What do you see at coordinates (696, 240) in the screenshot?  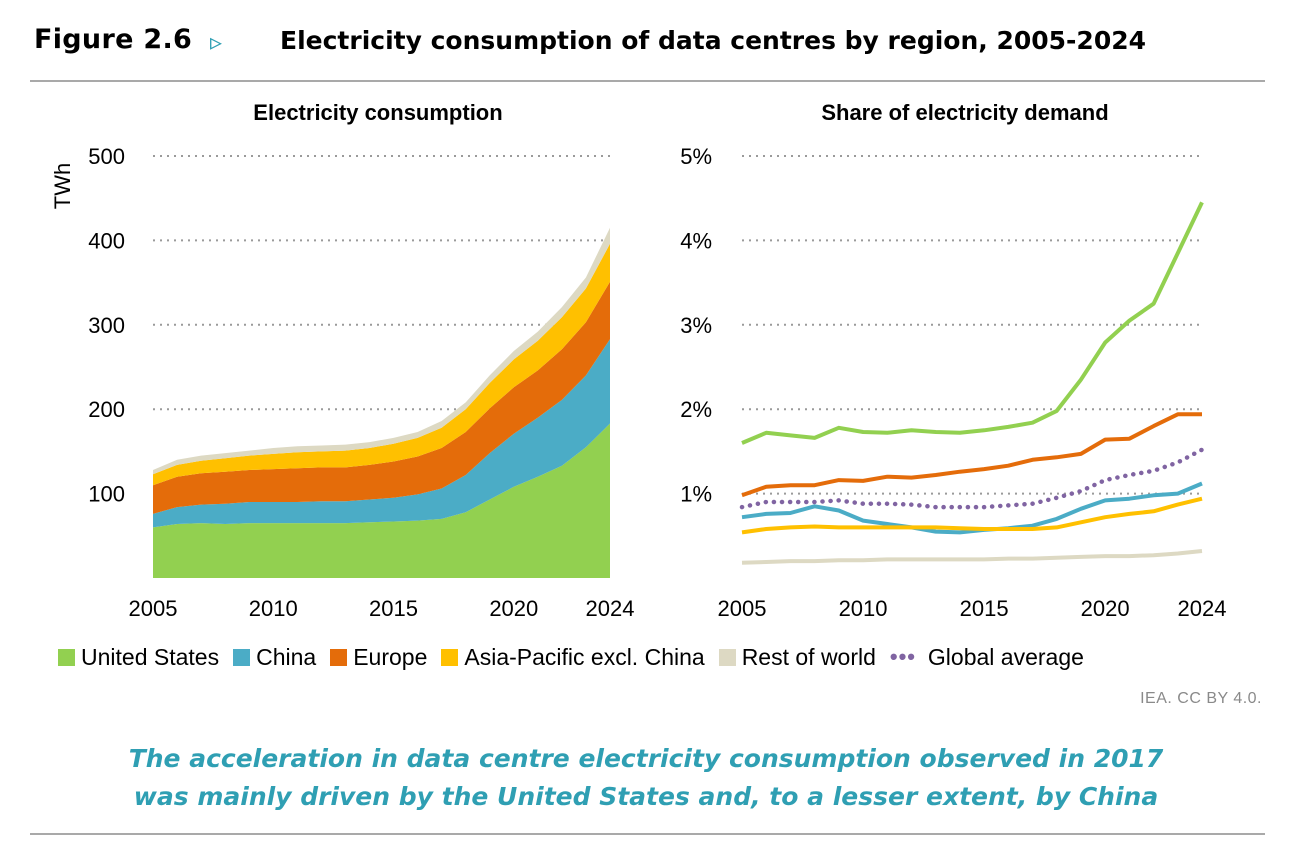 I see `y-tick-label: 4%` at bounding box center [696, 240].